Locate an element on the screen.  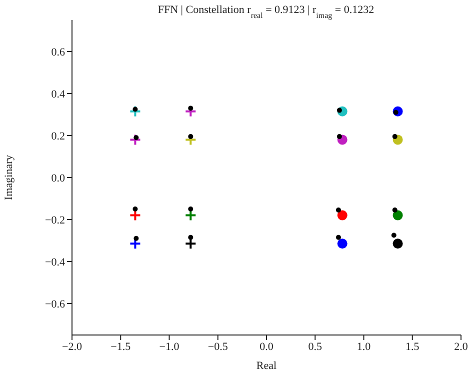
y-tick-label: −0.6 is located at coordinates (55, 304).